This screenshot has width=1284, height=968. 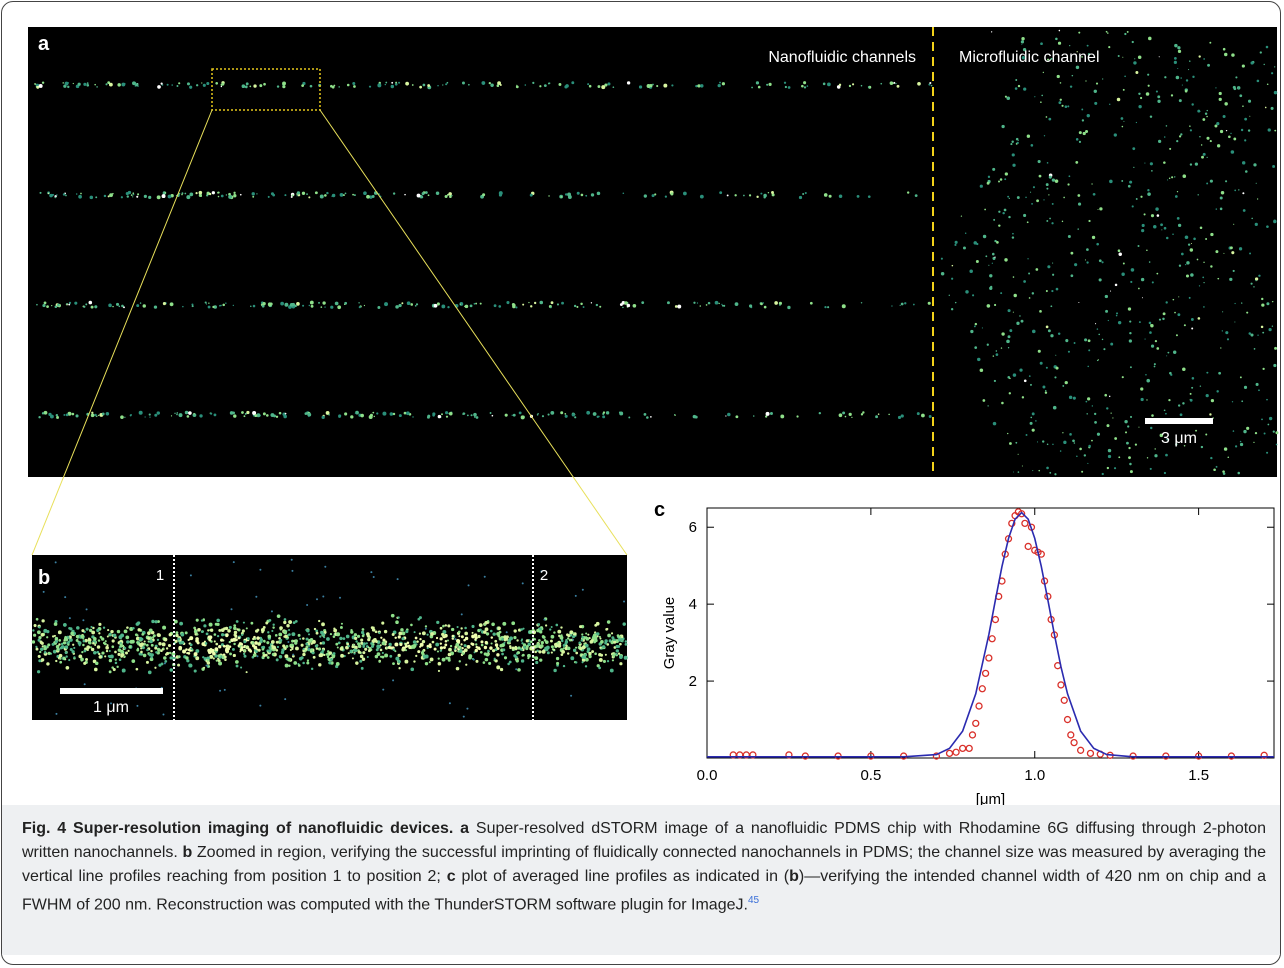 What do you see at coordinates (982, 689) in the screenshot?
I see `data-point` at bounding box center [982, 689].